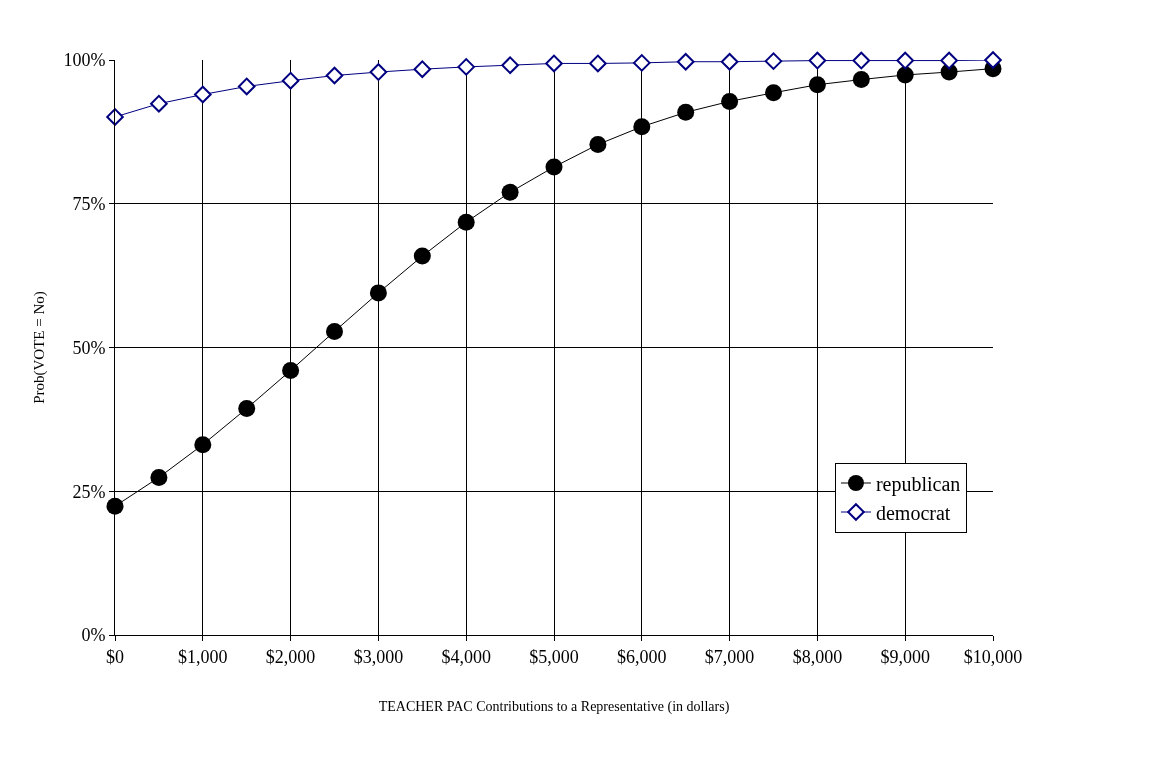 The width and height of the screenshot is (1151, 780). What do you see at coordinates (39, 347) in the screenshot?
I see `y-axis-title: Prob(VOTE = No)` at bounding box center [39, 347].